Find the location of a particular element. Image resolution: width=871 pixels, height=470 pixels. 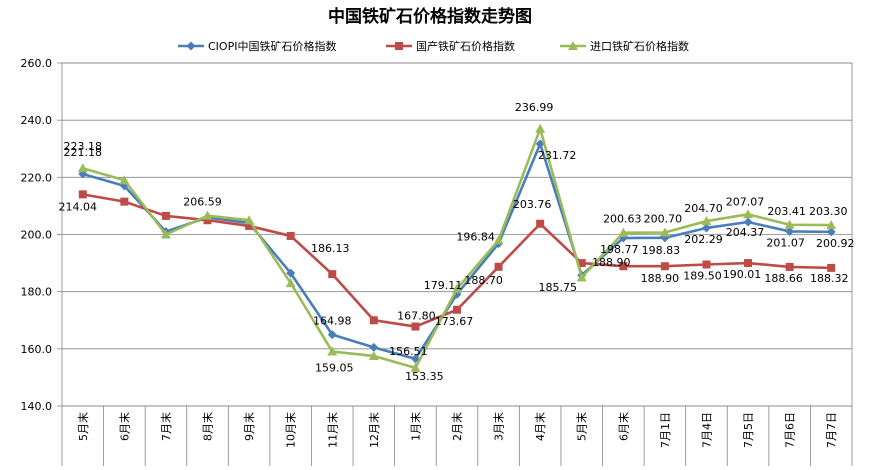

data-label: 189.50 is located at coordinates (702, 276).